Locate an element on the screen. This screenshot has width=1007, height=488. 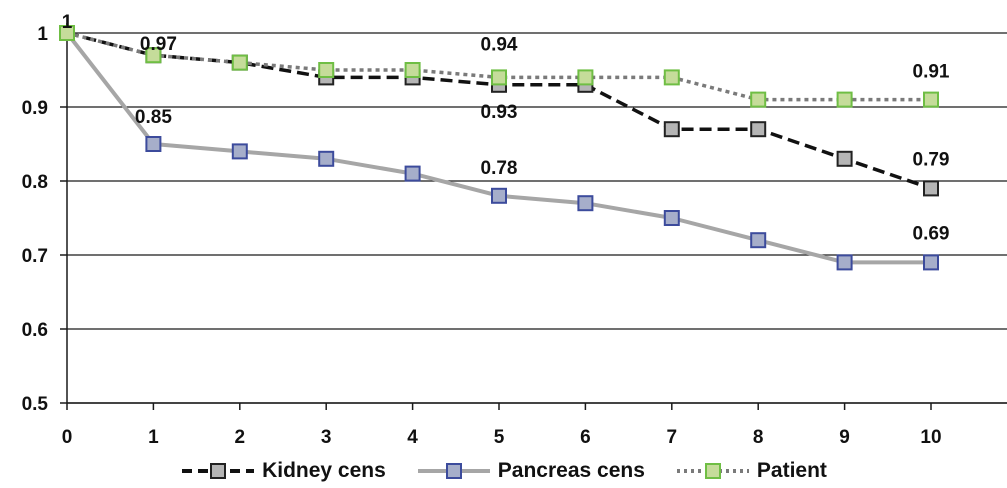
legend-item-pancreas: Pancreas cens is located at coordinates (530, 471).